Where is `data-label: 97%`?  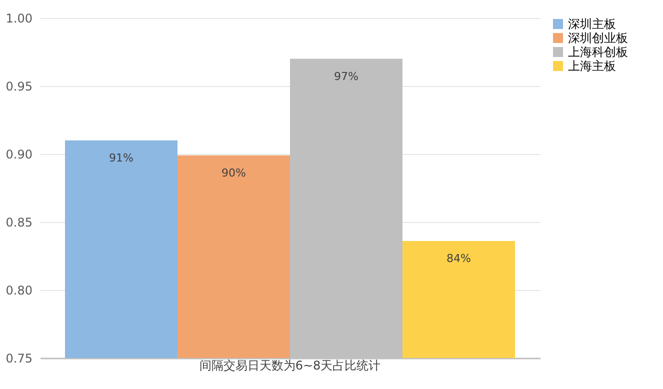 data-label: 97% is located at coordinates (346, 76).